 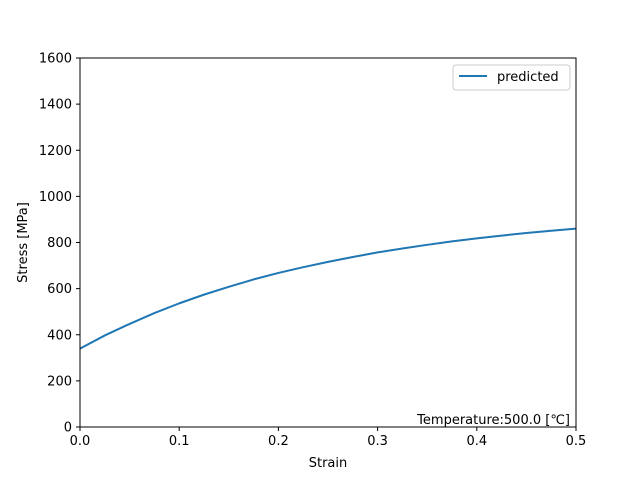 What do you see at coordinates (55, 151) in the screenshot?
I see `y-tick-label: 1200` at bounding box center [55, 151].